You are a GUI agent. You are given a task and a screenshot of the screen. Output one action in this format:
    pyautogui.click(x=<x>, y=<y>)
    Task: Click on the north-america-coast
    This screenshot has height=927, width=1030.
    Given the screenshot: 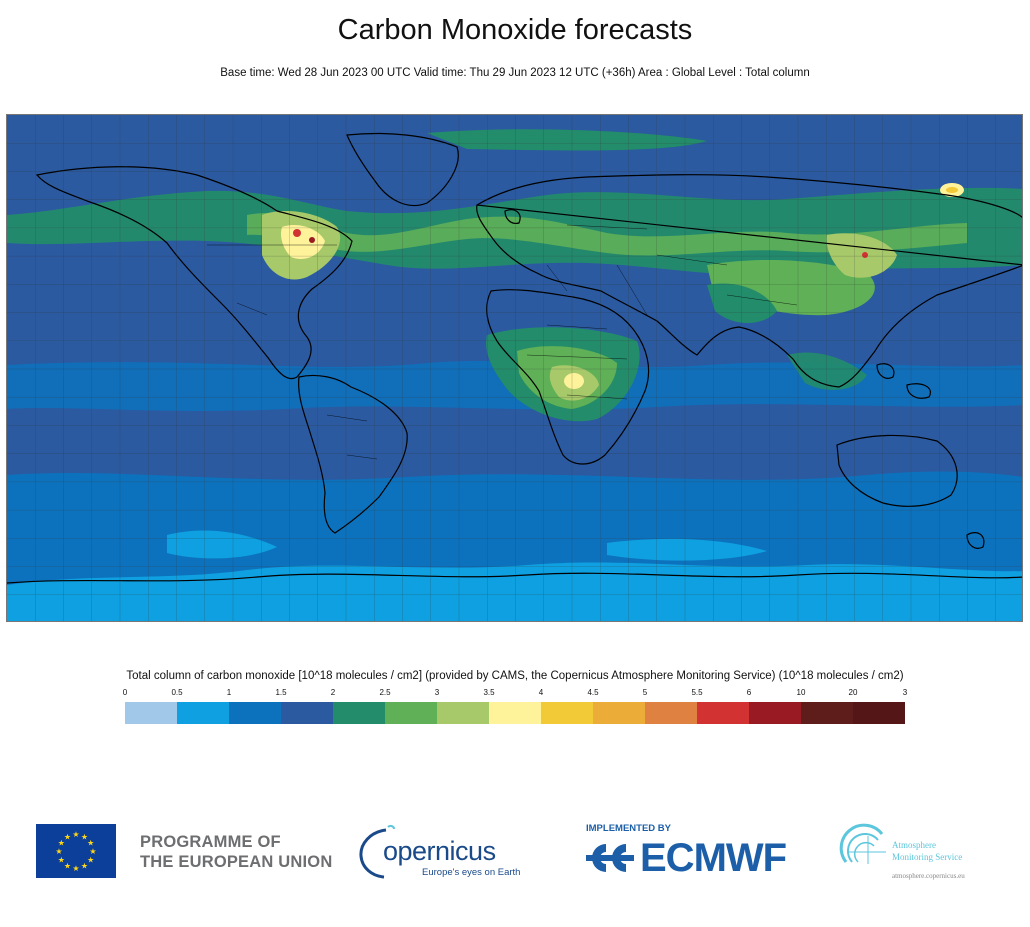 What is the action you would take?
    pyautogui.click(x=194, y=273)
    